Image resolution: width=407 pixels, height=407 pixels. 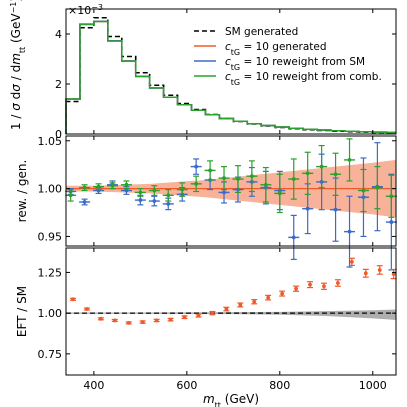 What do you see at coordinates (295, 64) in the screenshot?
I see `legend-entry: ctG = 10 reweight from SM` at bounding box center [295, 64].